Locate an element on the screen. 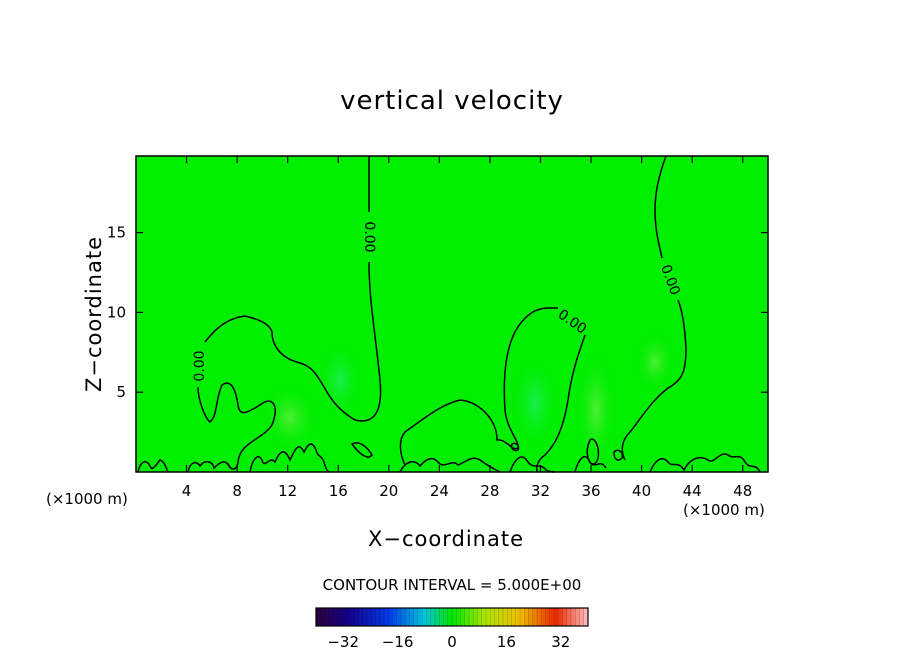  x-axis-label: X−coordinate is located at coordinates (446, 539).